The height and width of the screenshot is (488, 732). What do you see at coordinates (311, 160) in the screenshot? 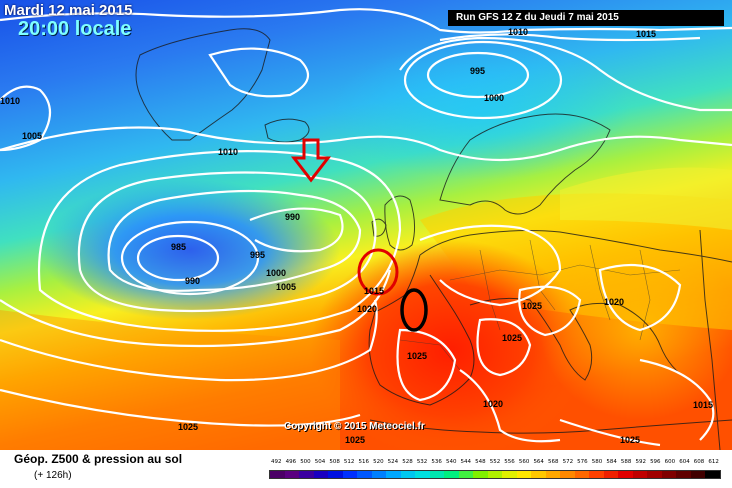
I see `highlight-arrow` at bounding box center [311, 160].